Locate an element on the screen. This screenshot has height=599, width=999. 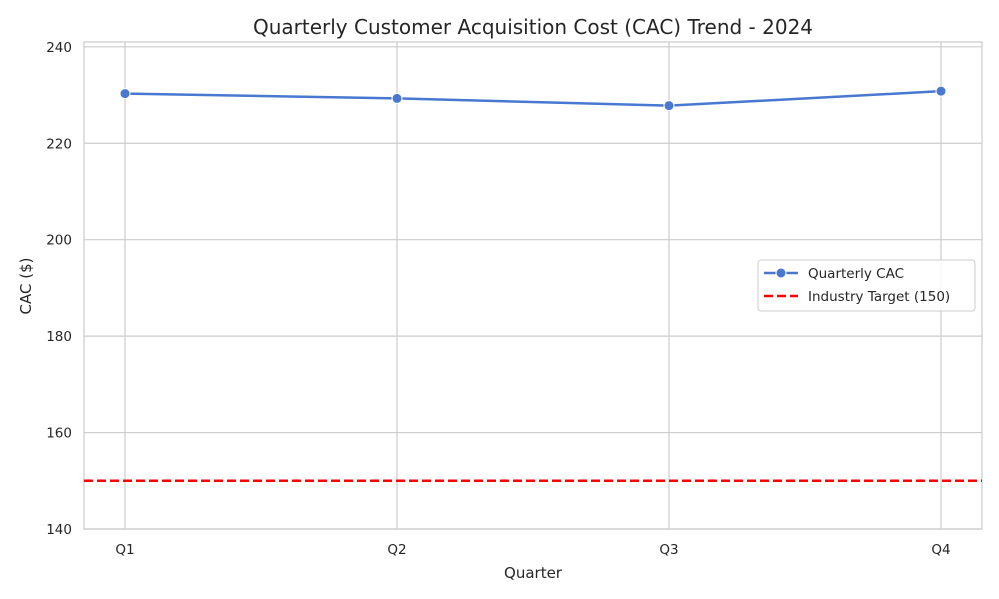
series is located at coordinates (533, 98).